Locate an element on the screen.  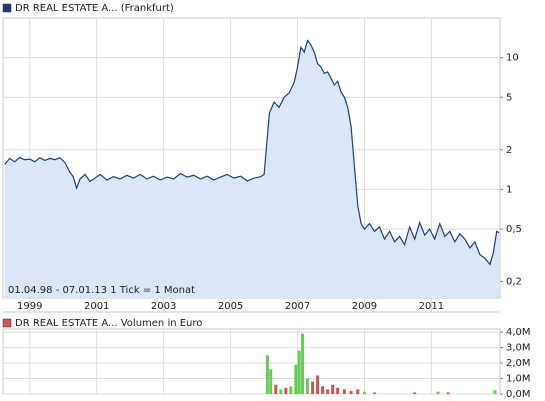
y-tick-label: 4,0M is located at coordinates (518, 332).